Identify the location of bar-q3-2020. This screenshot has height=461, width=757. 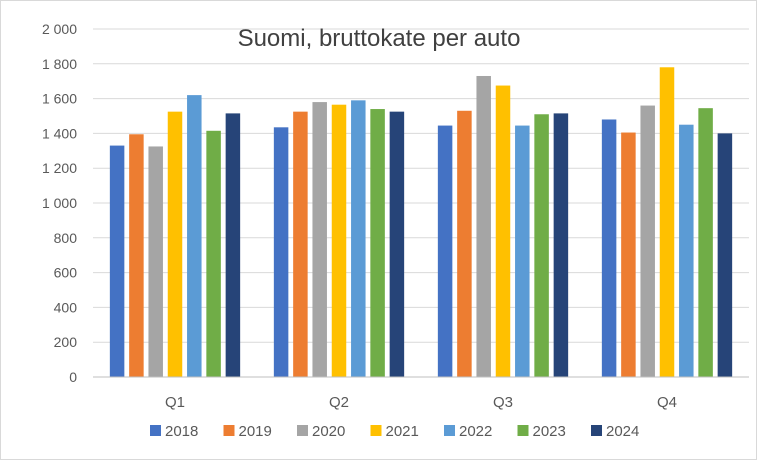
(483, 226).